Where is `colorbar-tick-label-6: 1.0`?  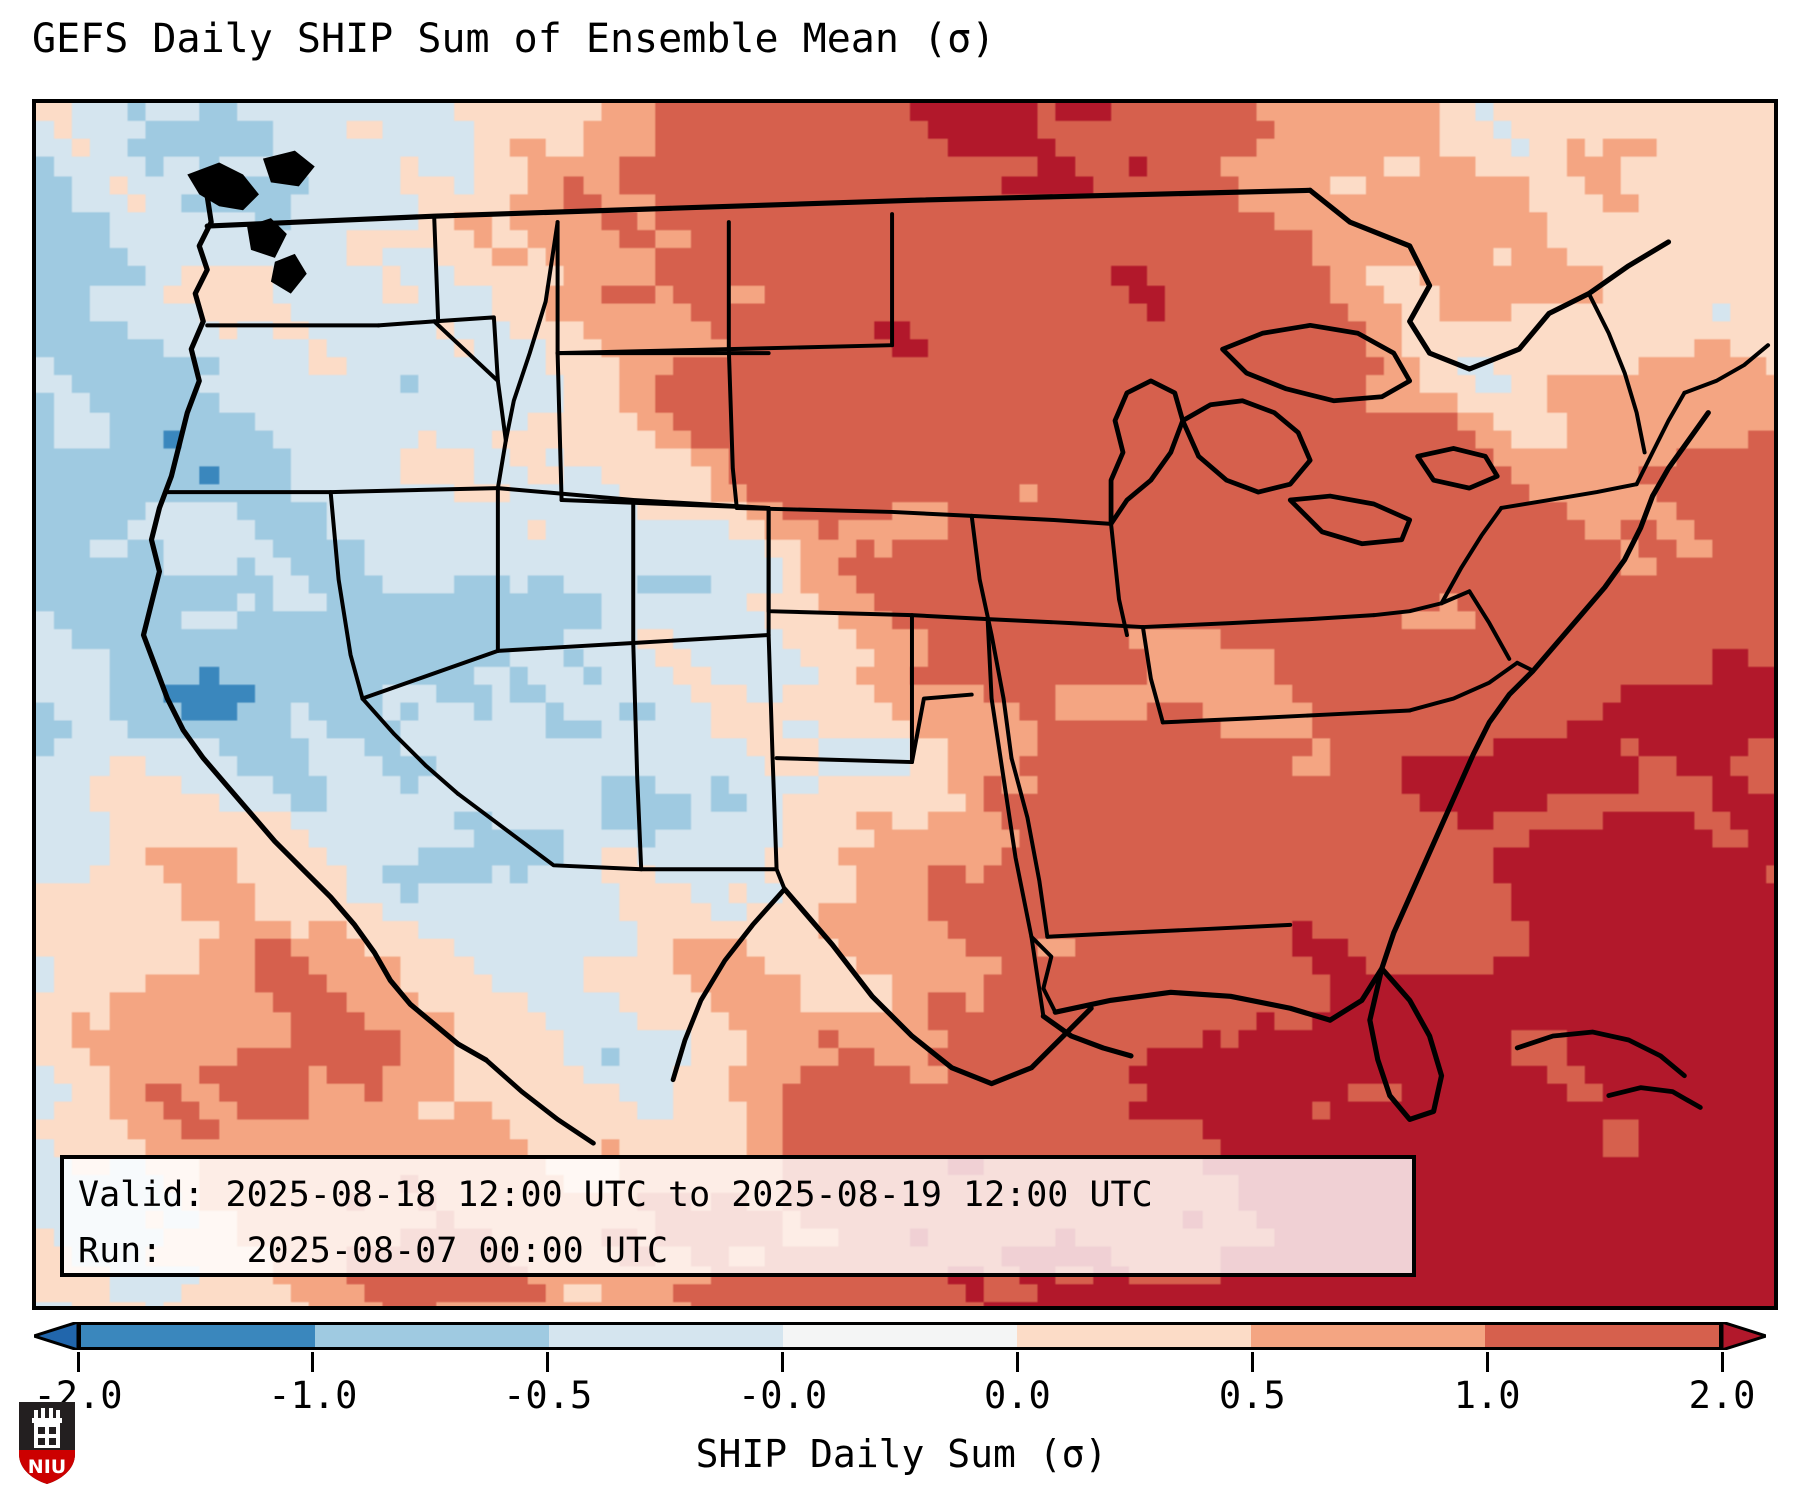
colorbar-tick-label-6: 1.0 is located at coordinates (1487, 1395).